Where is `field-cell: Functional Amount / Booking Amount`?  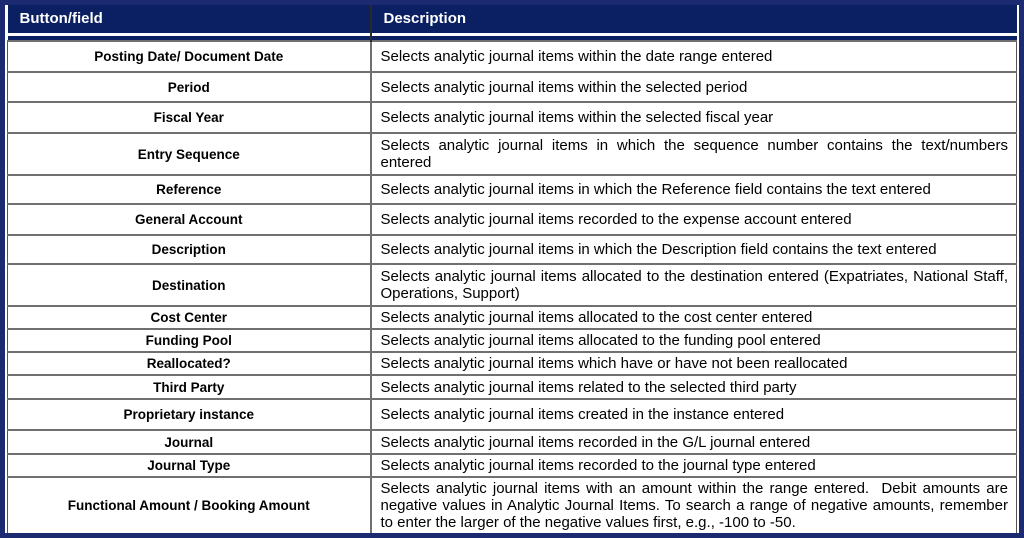 field-cell: Functional Amount / Booking Amount is located at coordinates (189, 504).